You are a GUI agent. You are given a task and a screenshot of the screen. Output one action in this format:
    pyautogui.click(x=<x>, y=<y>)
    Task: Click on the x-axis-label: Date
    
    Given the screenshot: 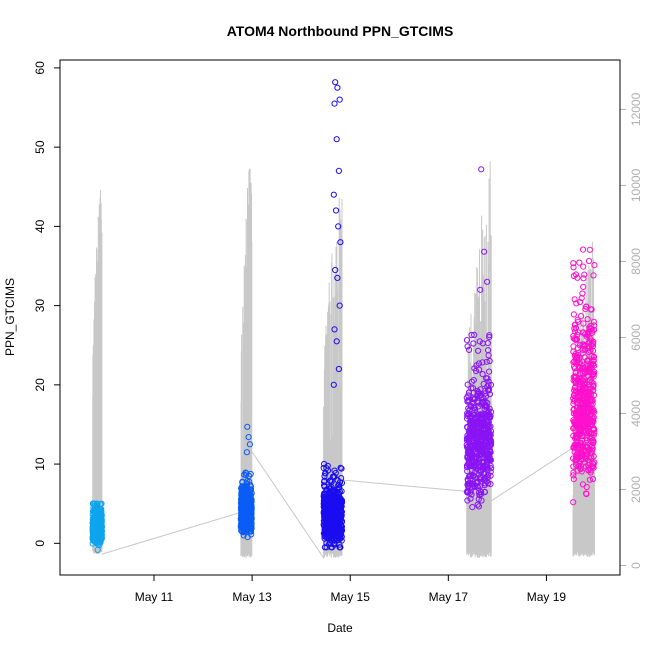 What is the action you would take?
    pyautogui.click(x=340, y=628)
    